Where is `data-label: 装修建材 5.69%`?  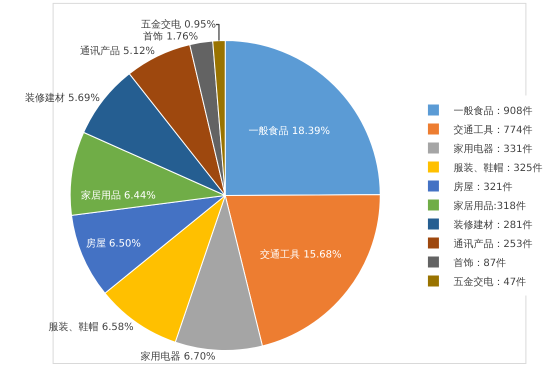
data-label: 装修建材 5.69% is located at coordinates (62, 98).